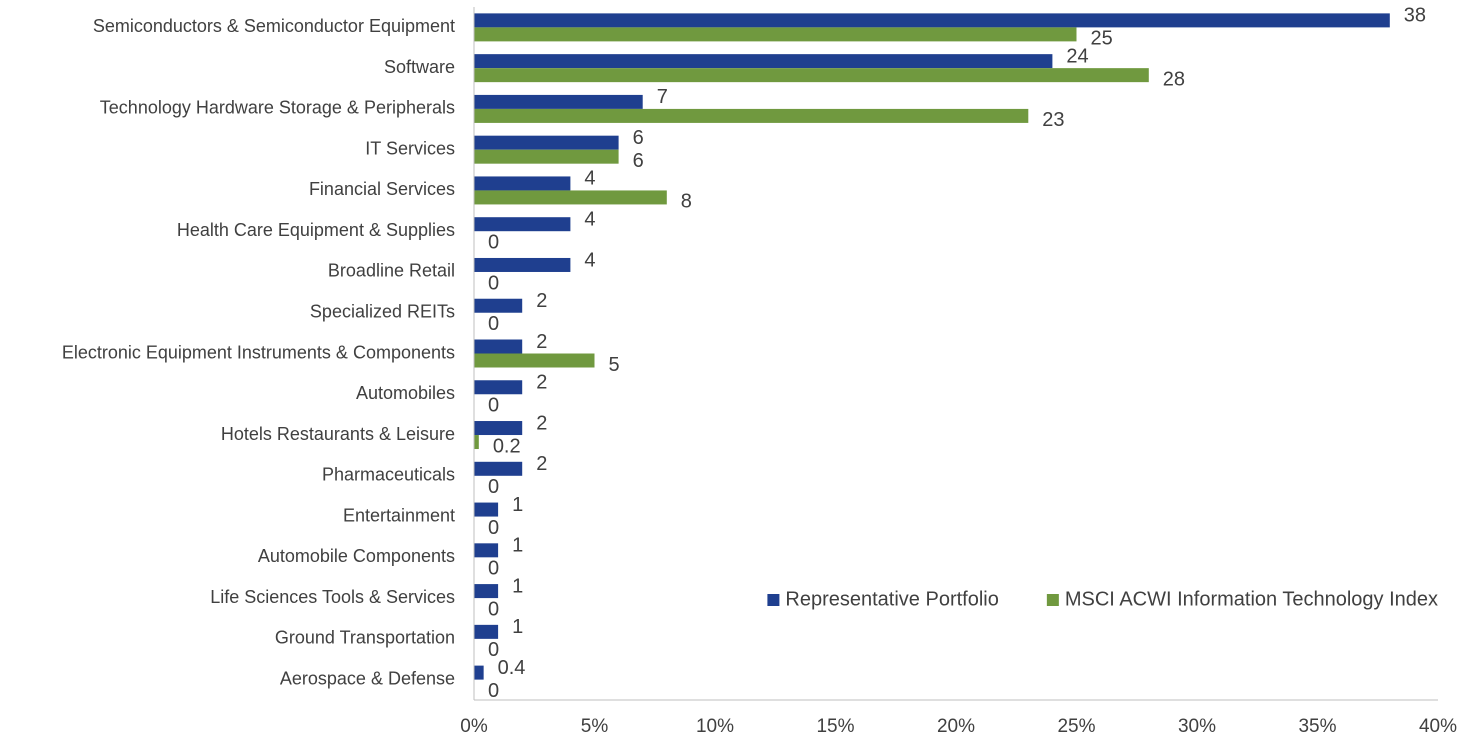  I want to click on y-tick-label: Hotels Restaurants & Leisure, so click(338, 434).